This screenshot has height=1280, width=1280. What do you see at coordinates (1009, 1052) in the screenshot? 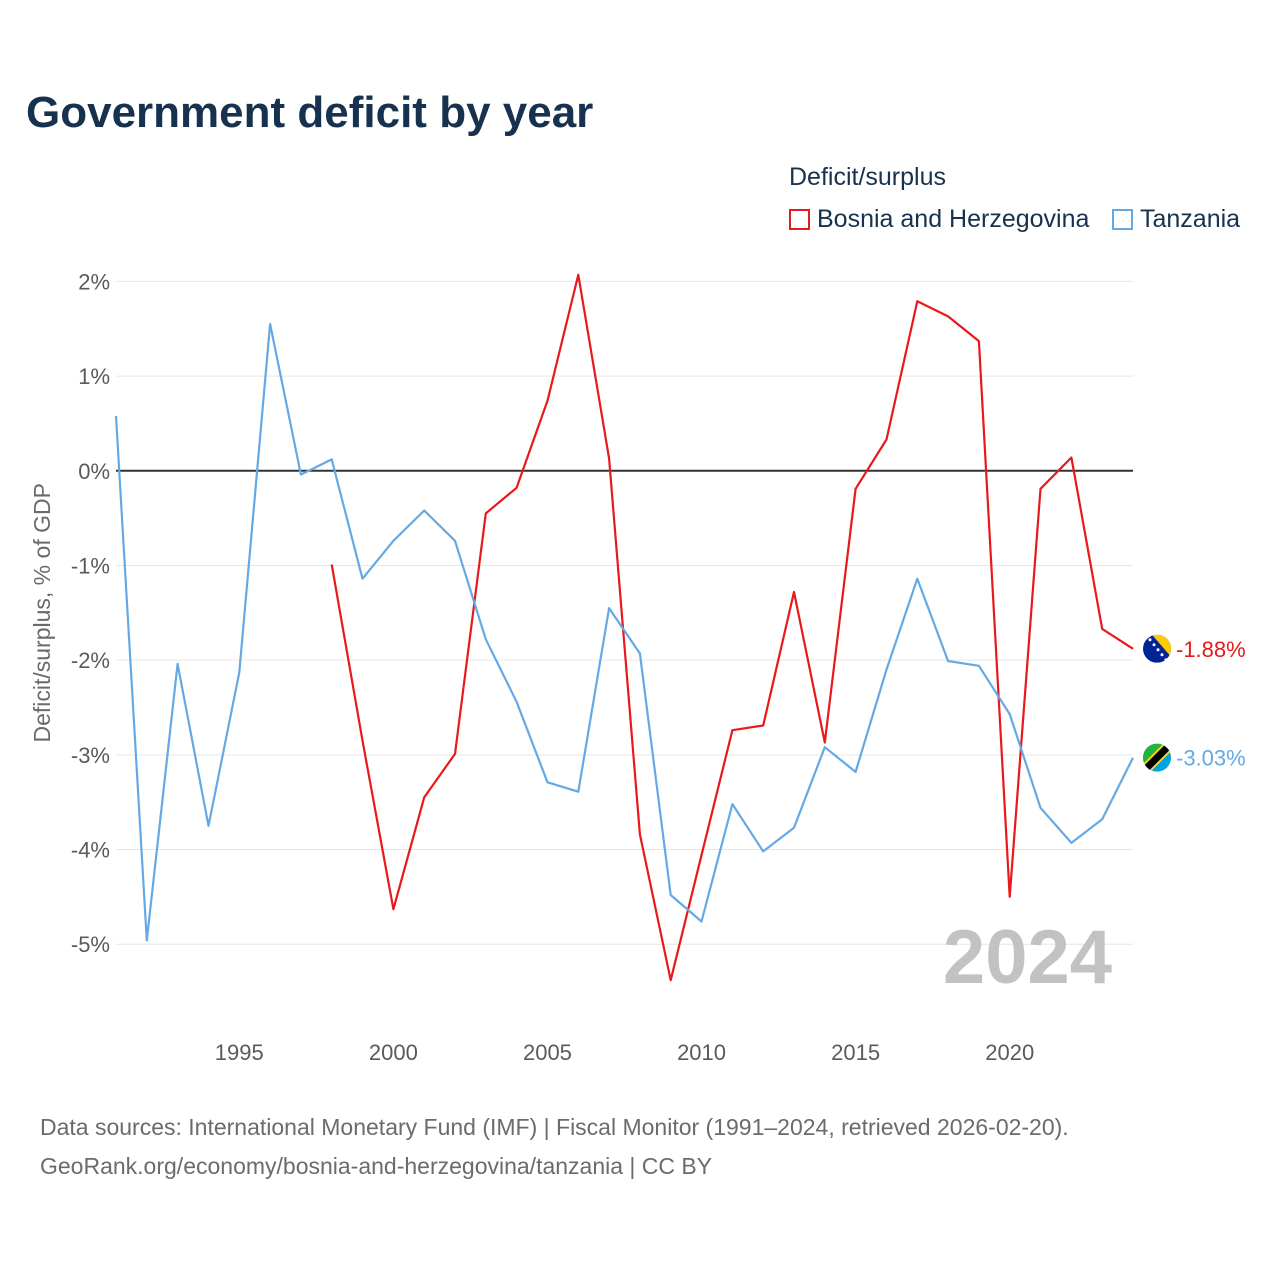
I see `x-tick-label: 2020` at bounding box center [1009, 1052].